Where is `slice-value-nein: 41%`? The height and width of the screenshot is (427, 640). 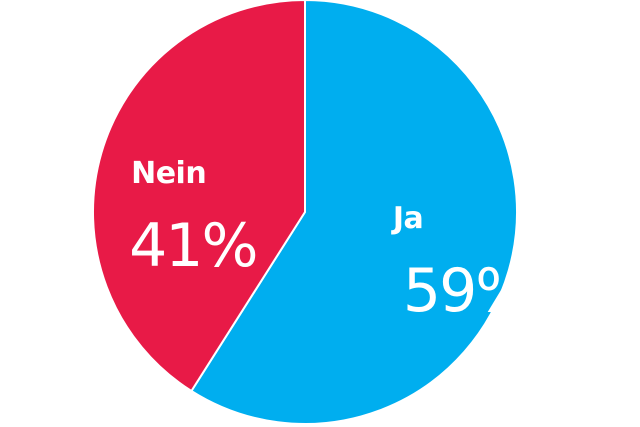 slice-value-nein: 41% is located at coordinates (192, 246).